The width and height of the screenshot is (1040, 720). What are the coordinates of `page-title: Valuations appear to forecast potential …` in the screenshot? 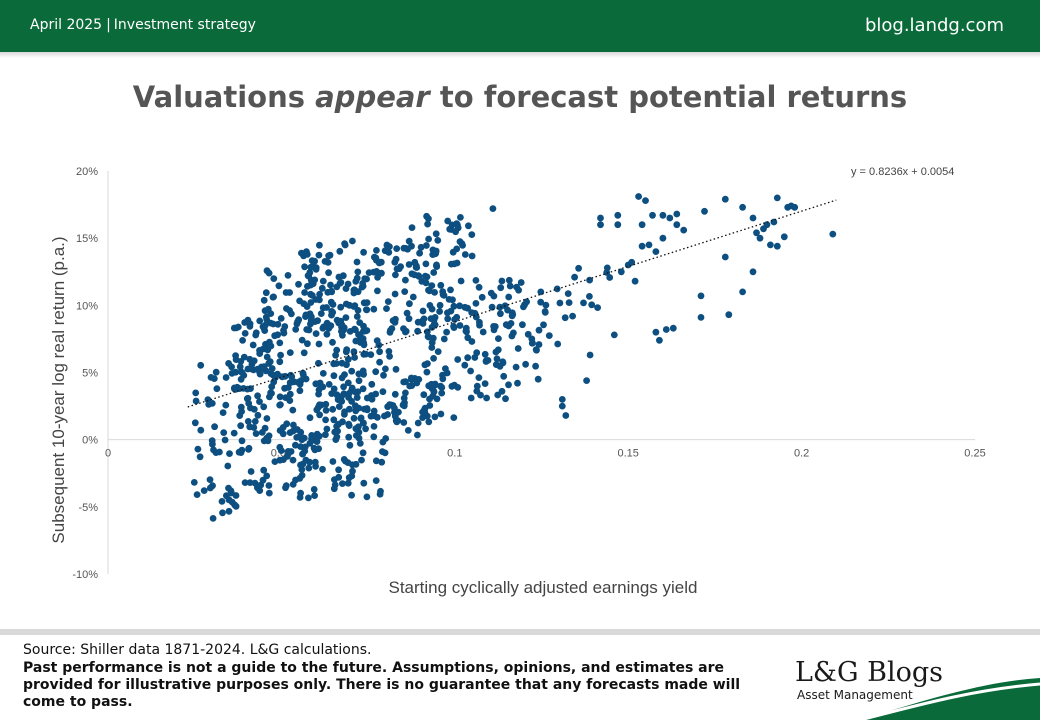 It's located at (520, 97).